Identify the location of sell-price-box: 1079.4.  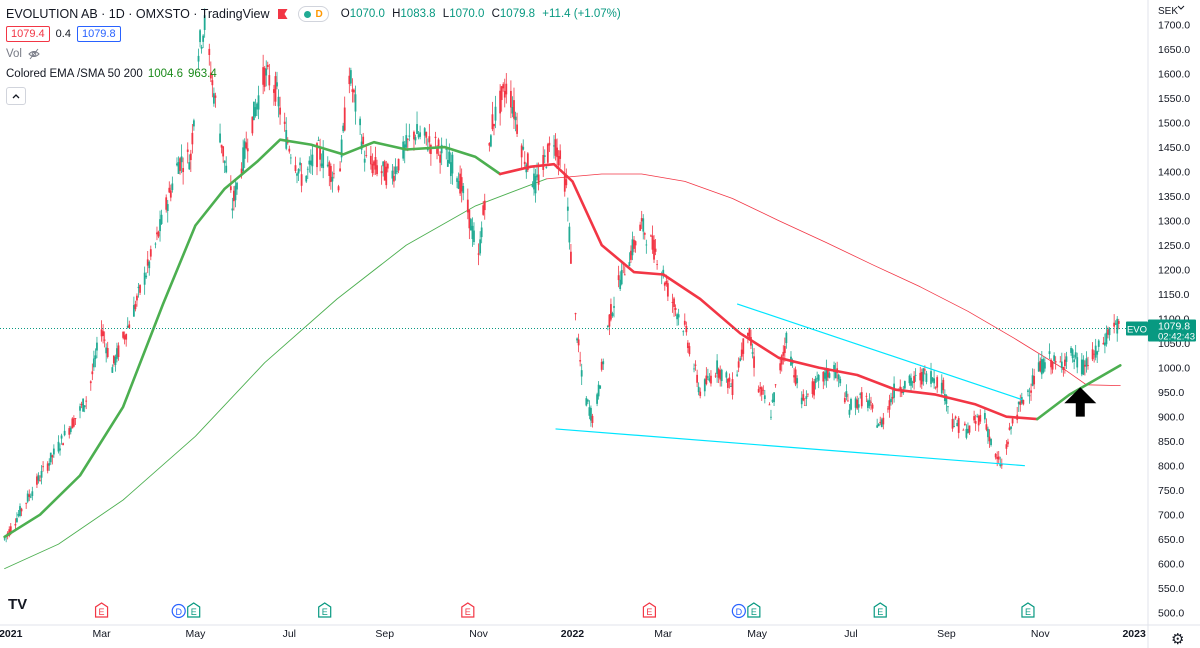
(28, 34).